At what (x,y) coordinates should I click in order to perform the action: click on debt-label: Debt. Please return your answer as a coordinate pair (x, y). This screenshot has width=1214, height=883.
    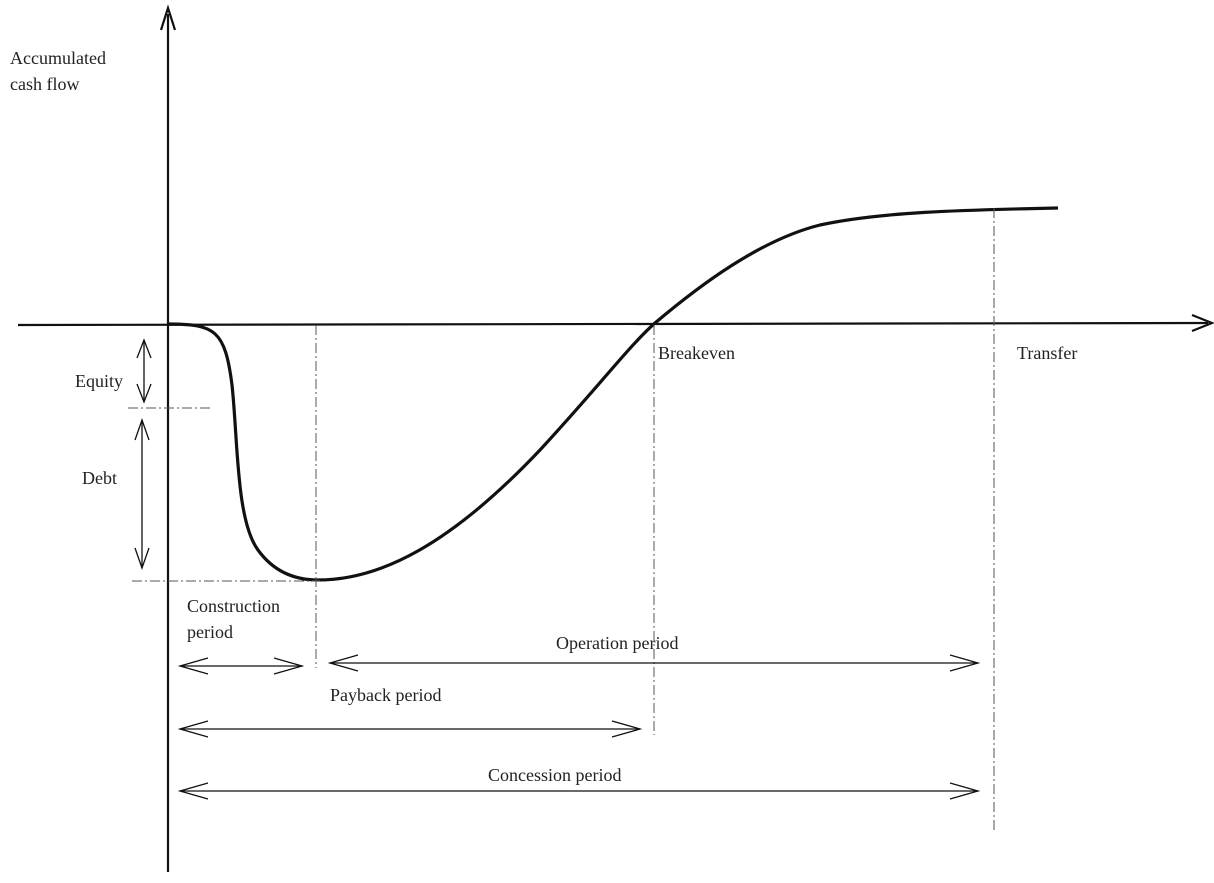
    Looking at the image, I should click on (99, 478).